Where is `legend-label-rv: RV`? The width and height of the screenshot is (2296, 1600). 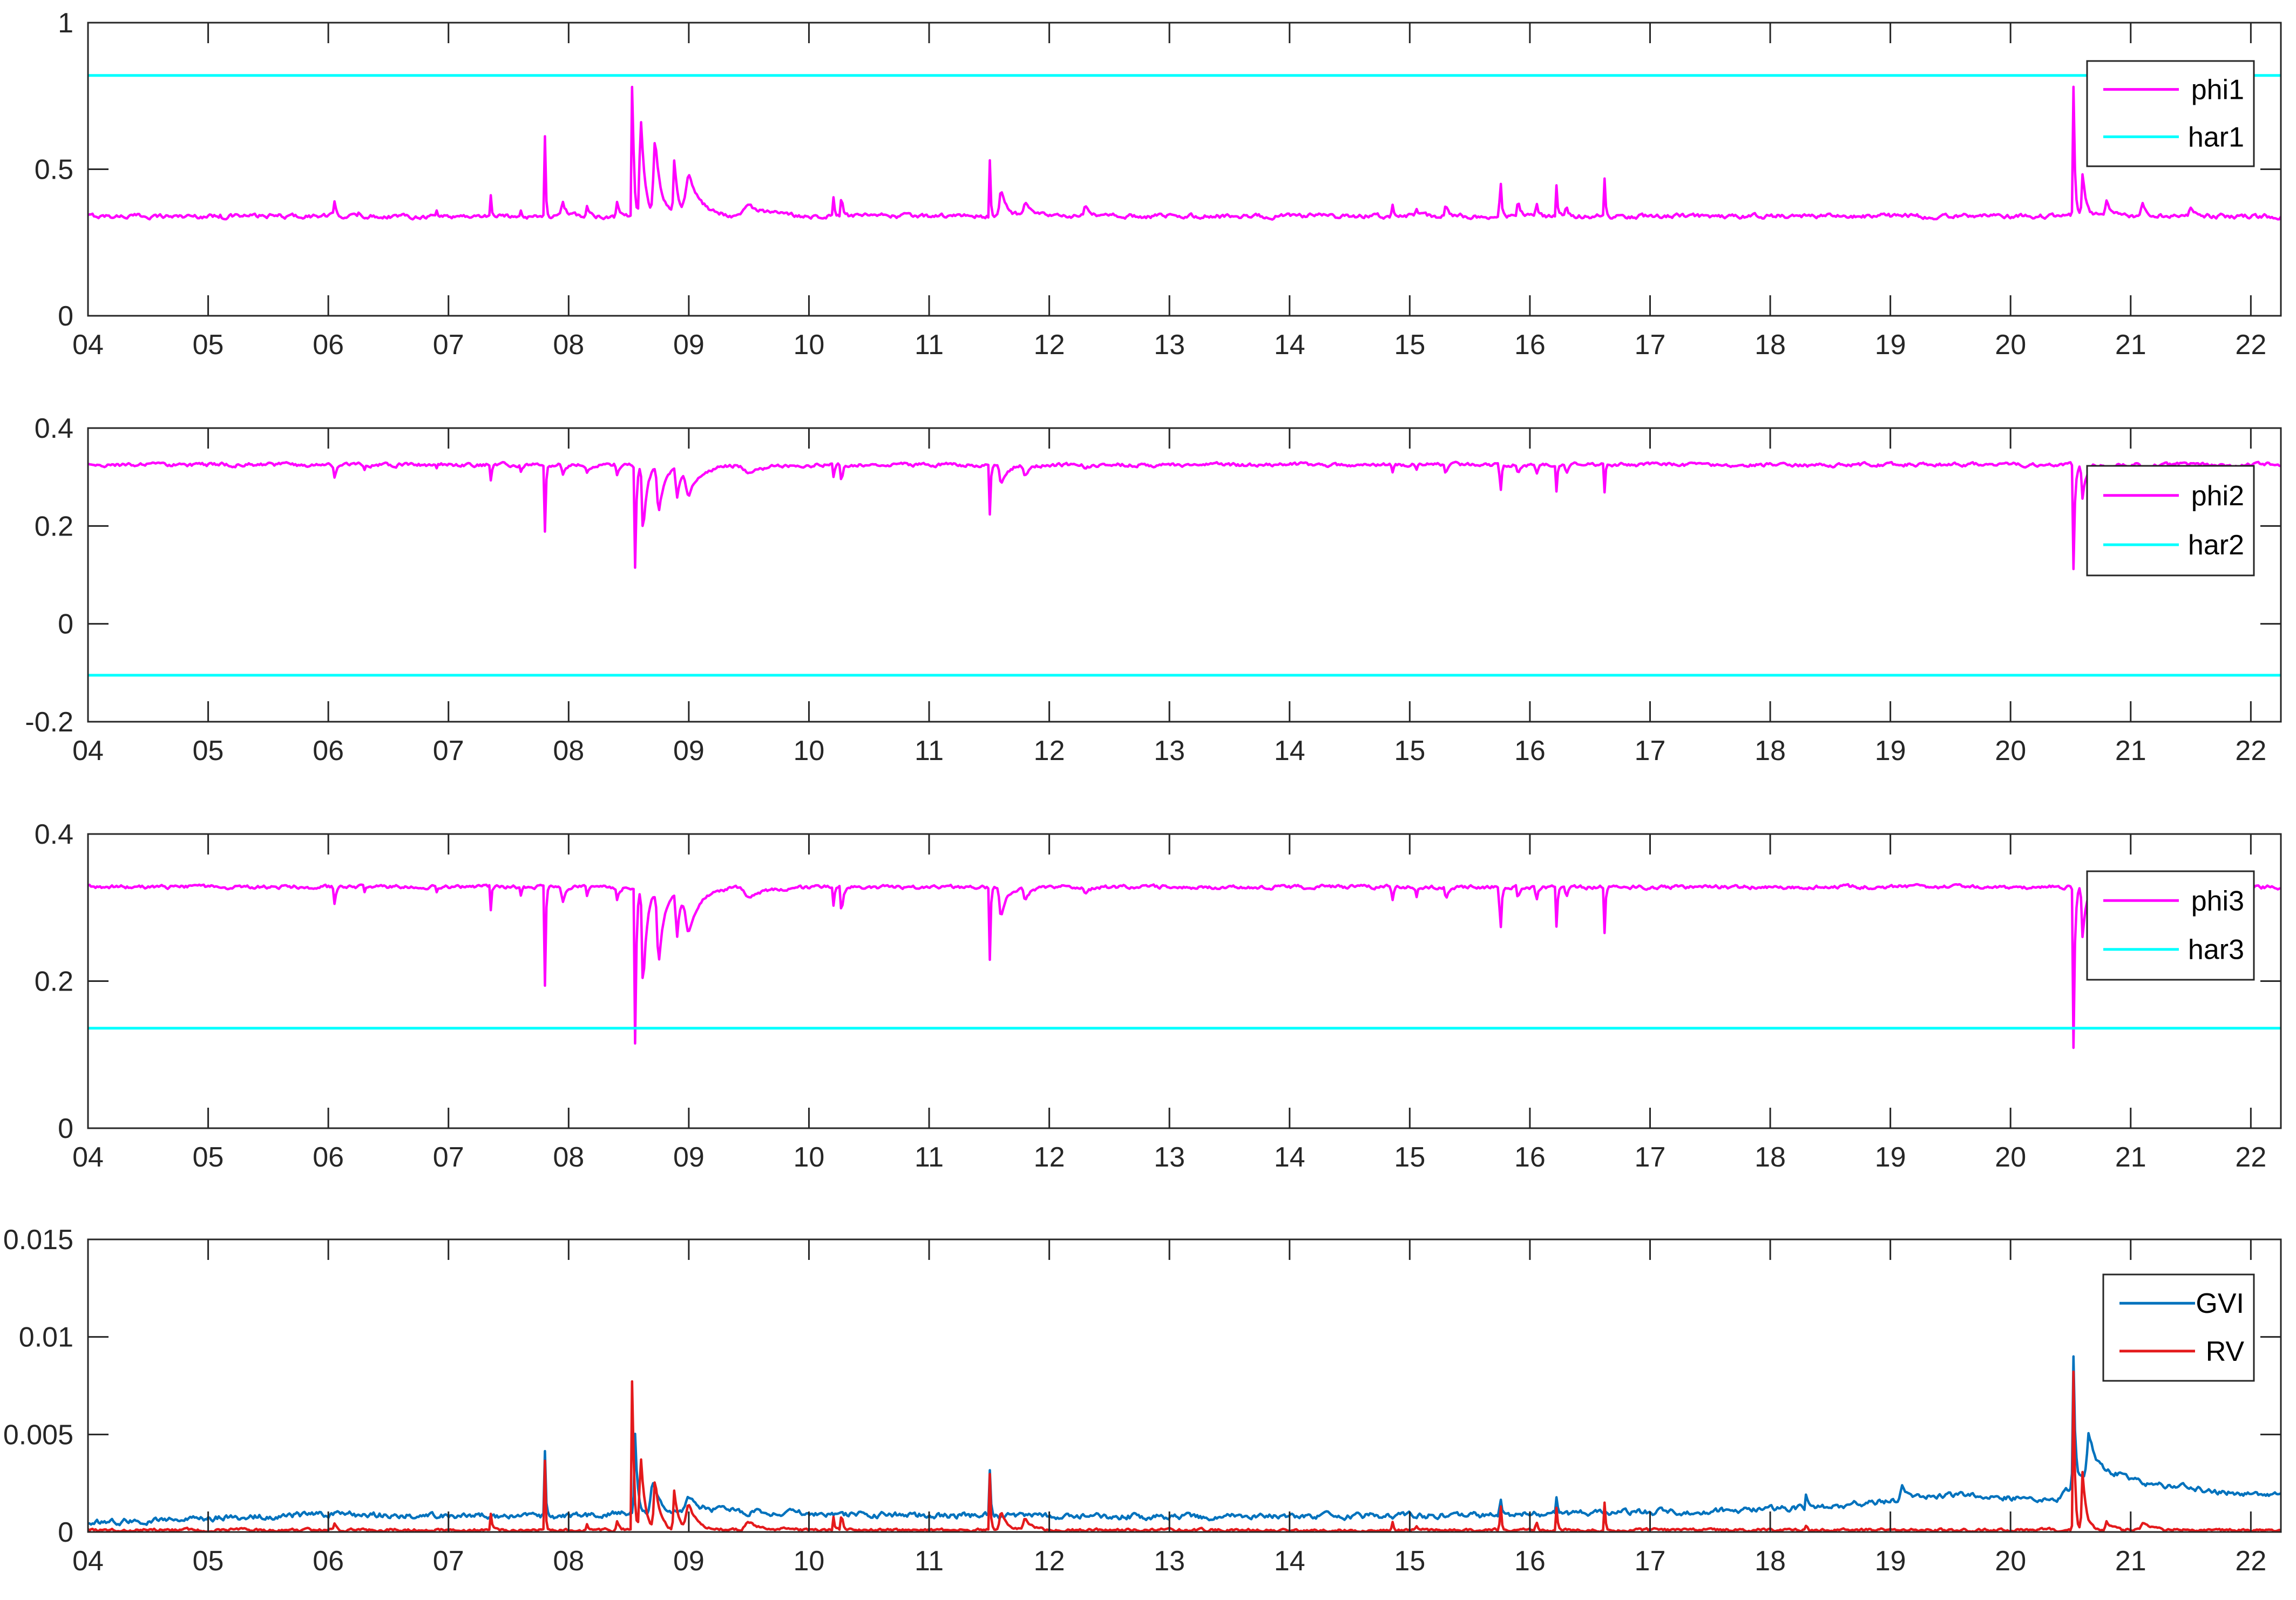 legend-label-rv: RV is located at coordinates (2225, 1351).